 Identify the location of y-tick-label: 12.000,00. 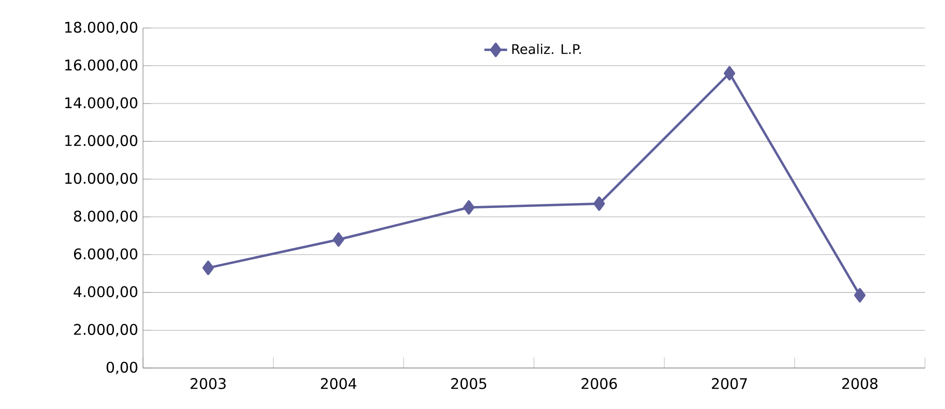
(101, 141).